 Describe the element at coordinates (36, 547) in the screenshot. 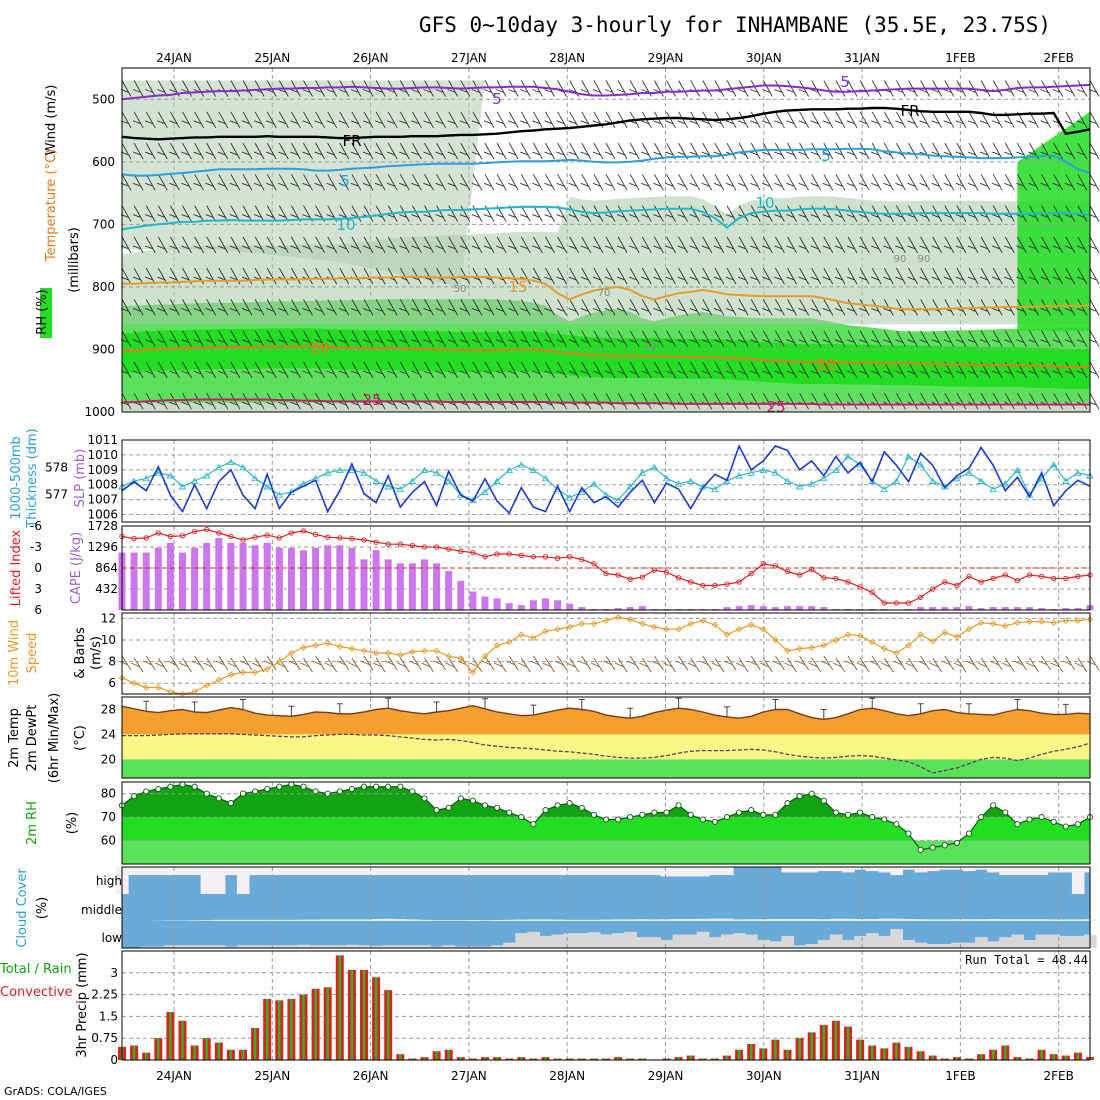

I see `lifted-index-tick-label: -3` at that location.